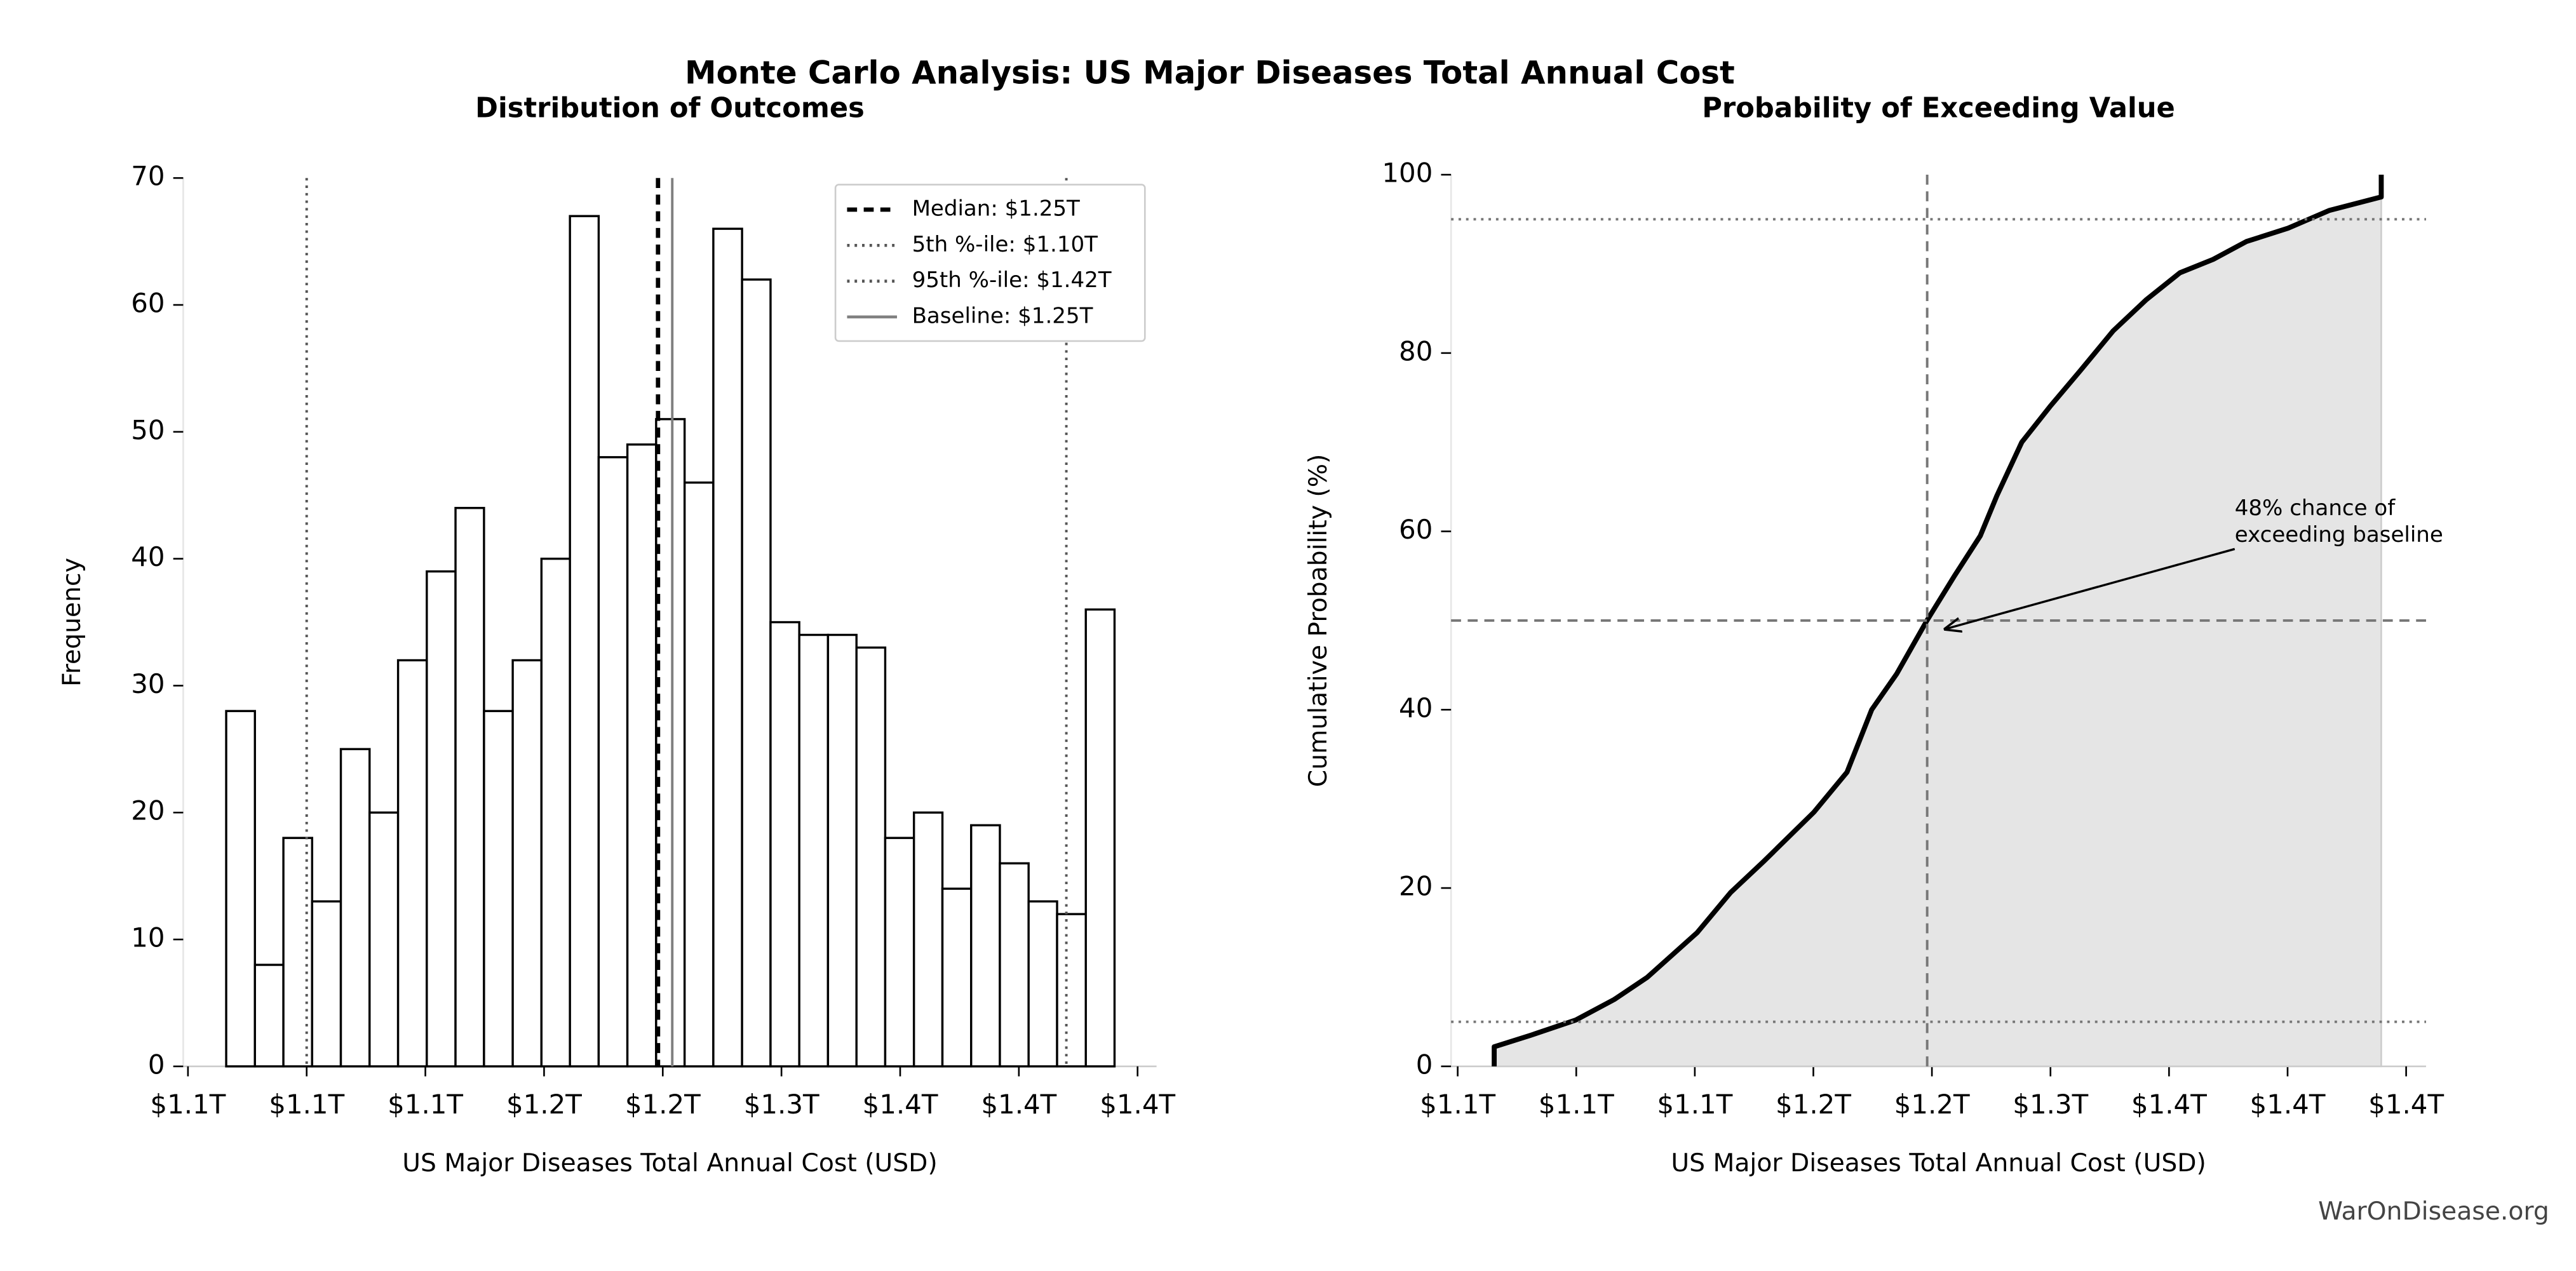 This screenshot has width=2576, height=1271. I want to click on y-axis-label: Cumulative Probability (%), so click(1318, 621).